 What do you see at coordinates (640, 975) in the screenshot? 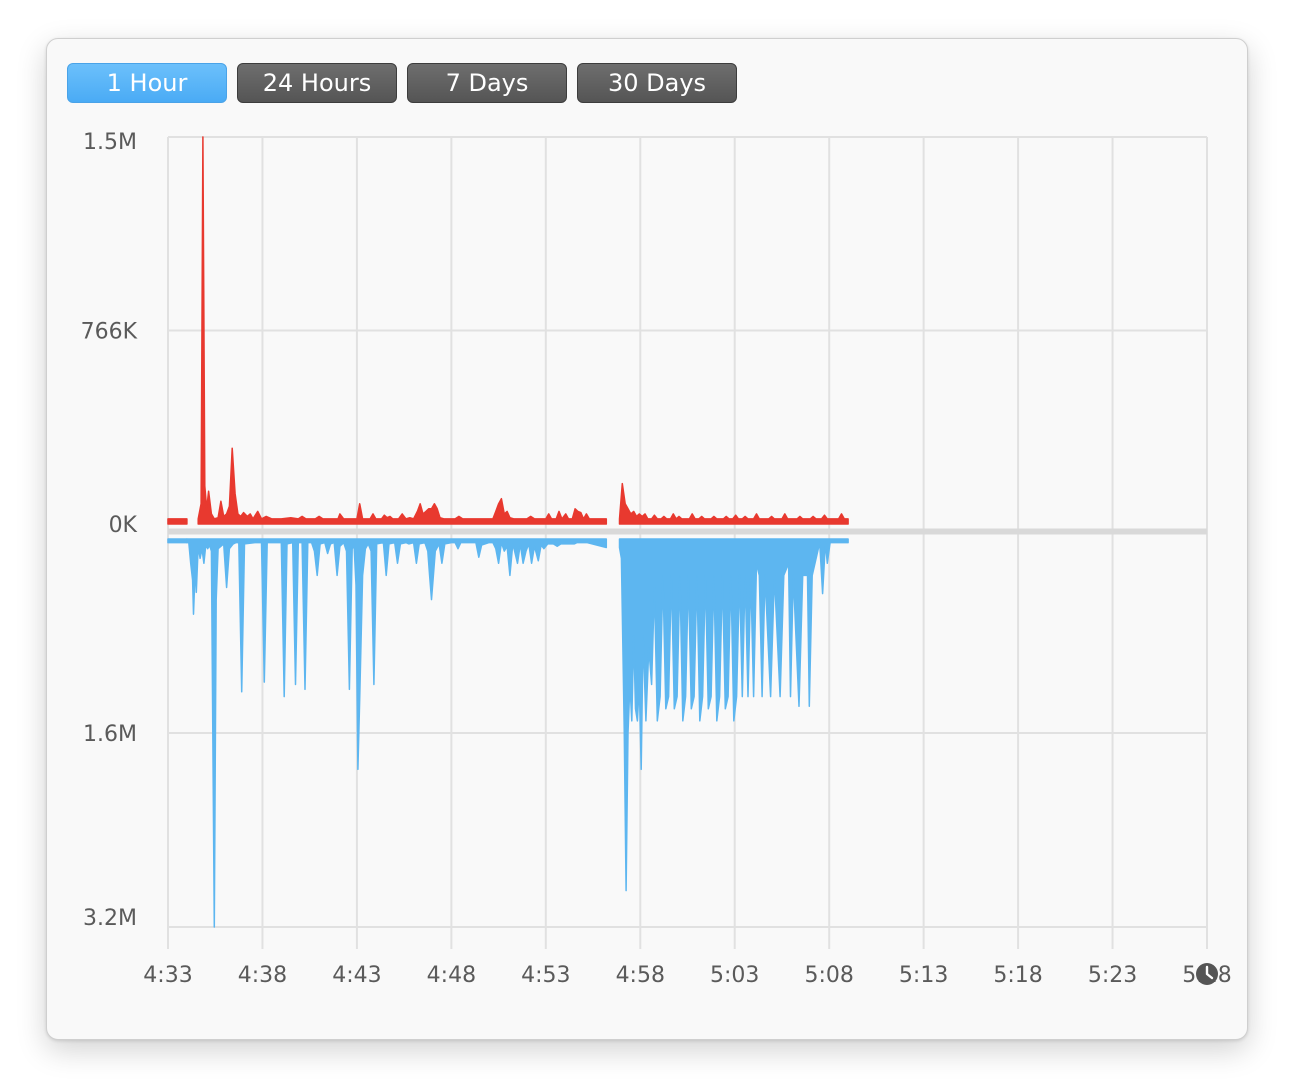
I see `x-tick-5: 4:58` at bounding box center [640, 975].